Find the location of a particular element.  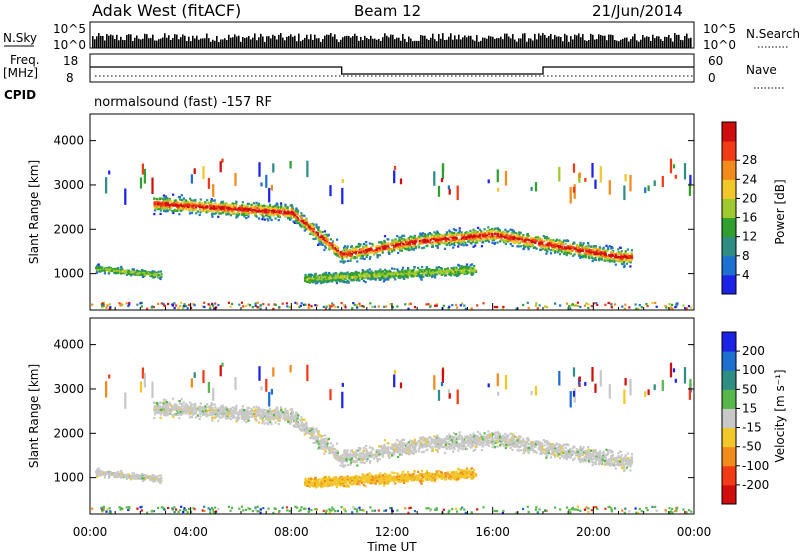

colorbar-tick-label: 28 is located at coordinates (749, 160).